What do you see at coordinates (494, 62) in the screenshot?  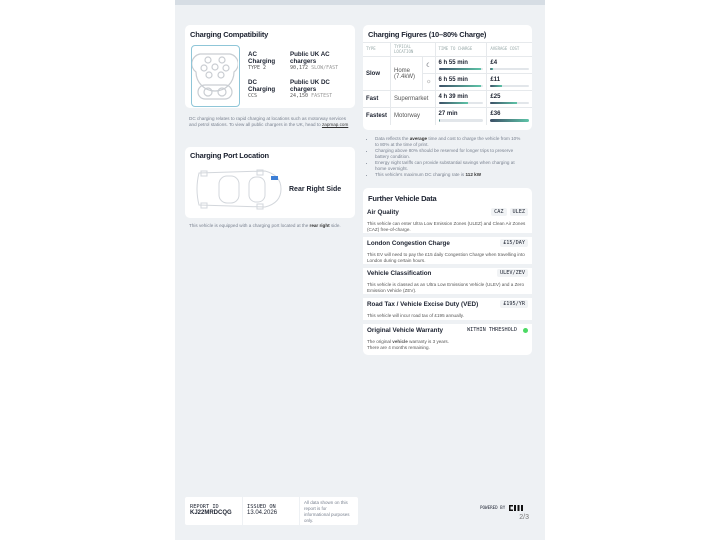 I see `cost-value: £4` at bounding box center [494, 62].